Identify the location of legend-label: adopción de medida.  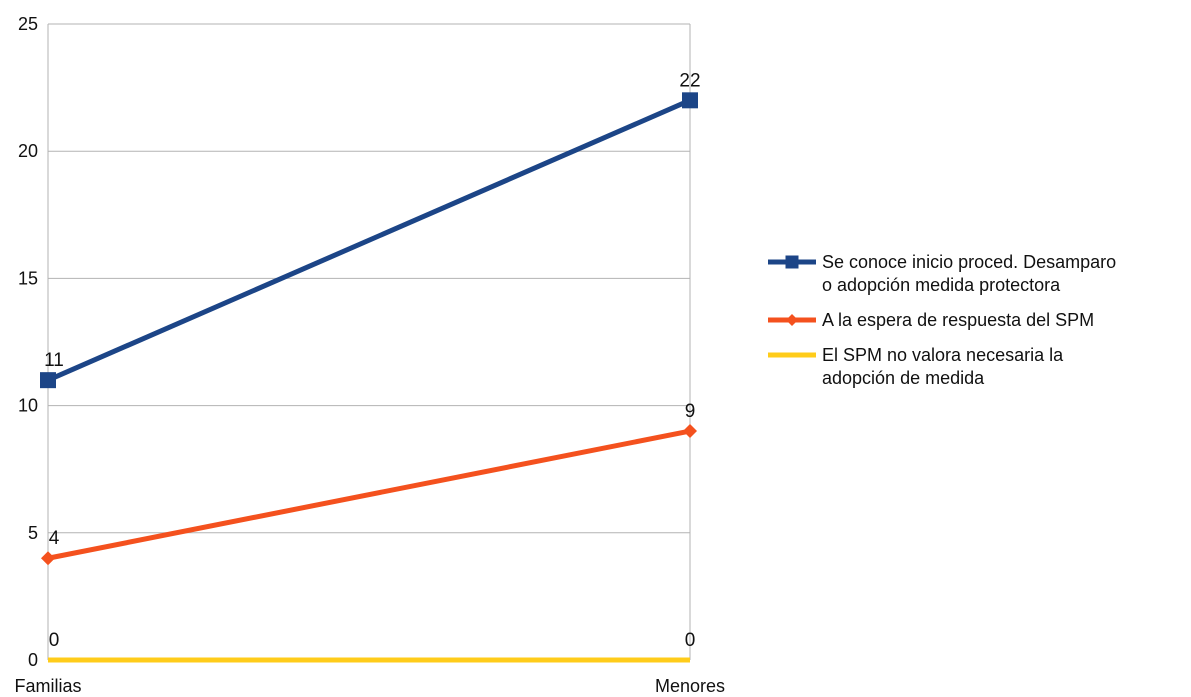
(903, 378).